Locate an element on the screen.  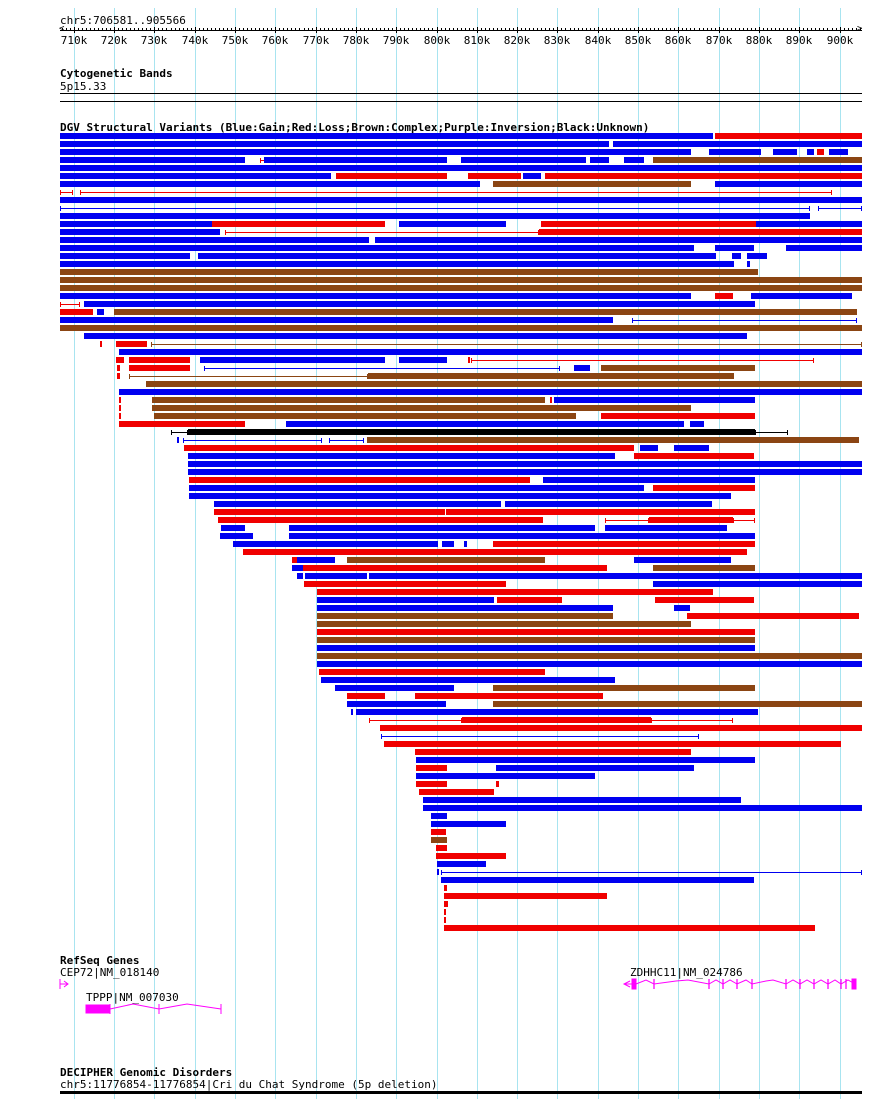
gene-cep72 is located at coordinates (64, 984).